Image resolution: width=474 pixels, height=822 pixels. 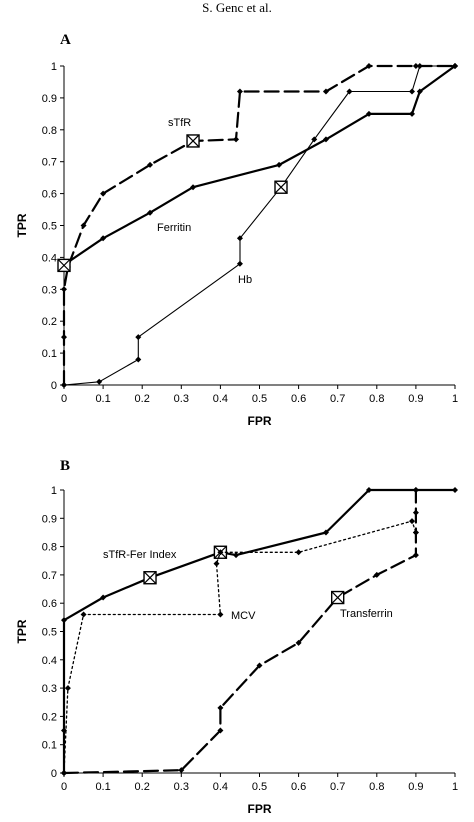 What do you see at coordinates (49, 717) in the screenshot?
I see `y-tick-label: 0.2` at bounding box center [49, 717].